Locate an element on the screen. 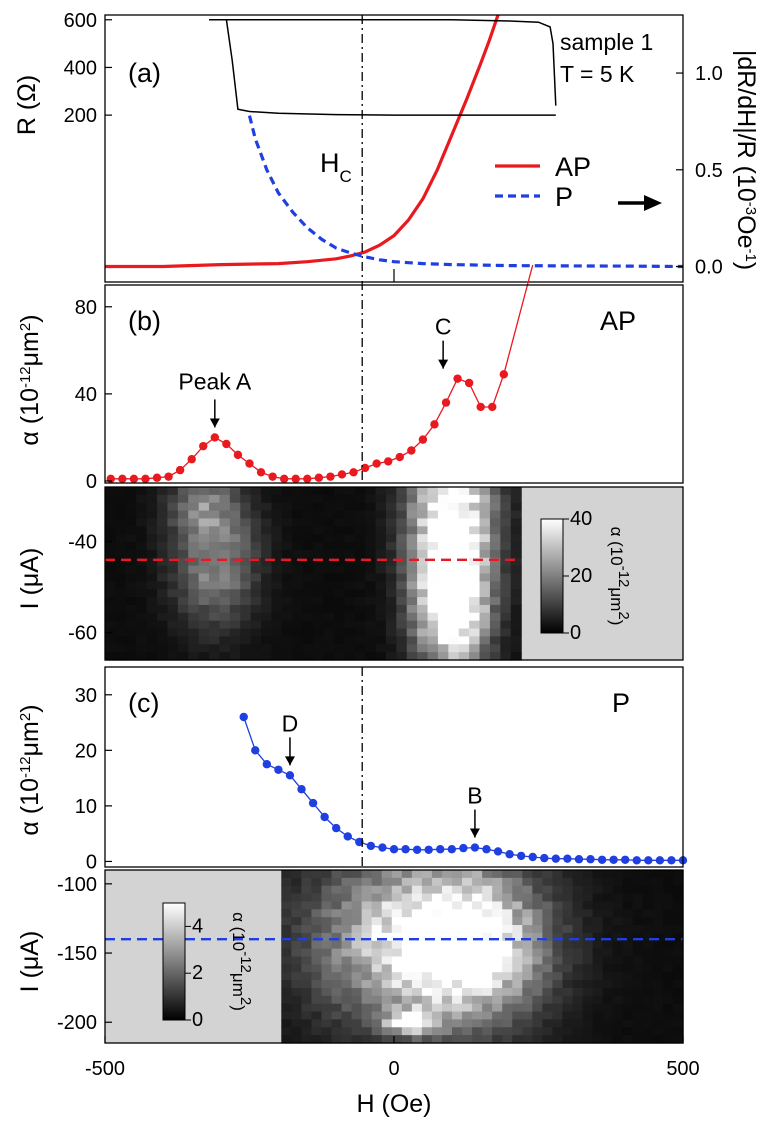  series-line-ap is located at coordinates (322, 372).